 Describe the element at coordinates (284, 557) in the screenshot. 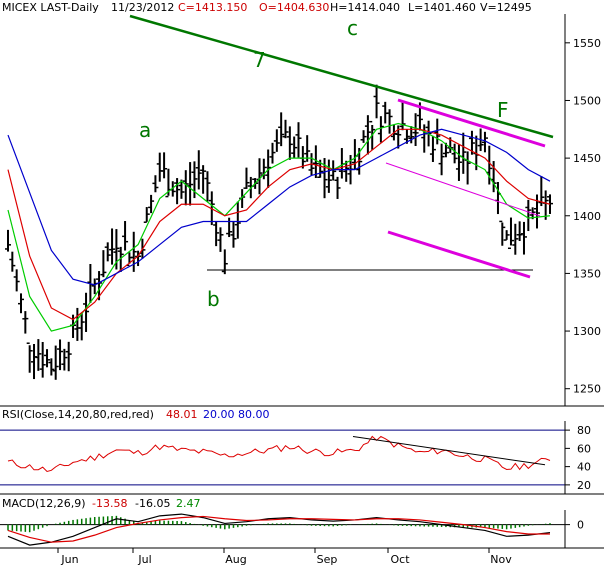

I see `x-axis: Jun Jul Aug Sep Oct Nov` at that location.